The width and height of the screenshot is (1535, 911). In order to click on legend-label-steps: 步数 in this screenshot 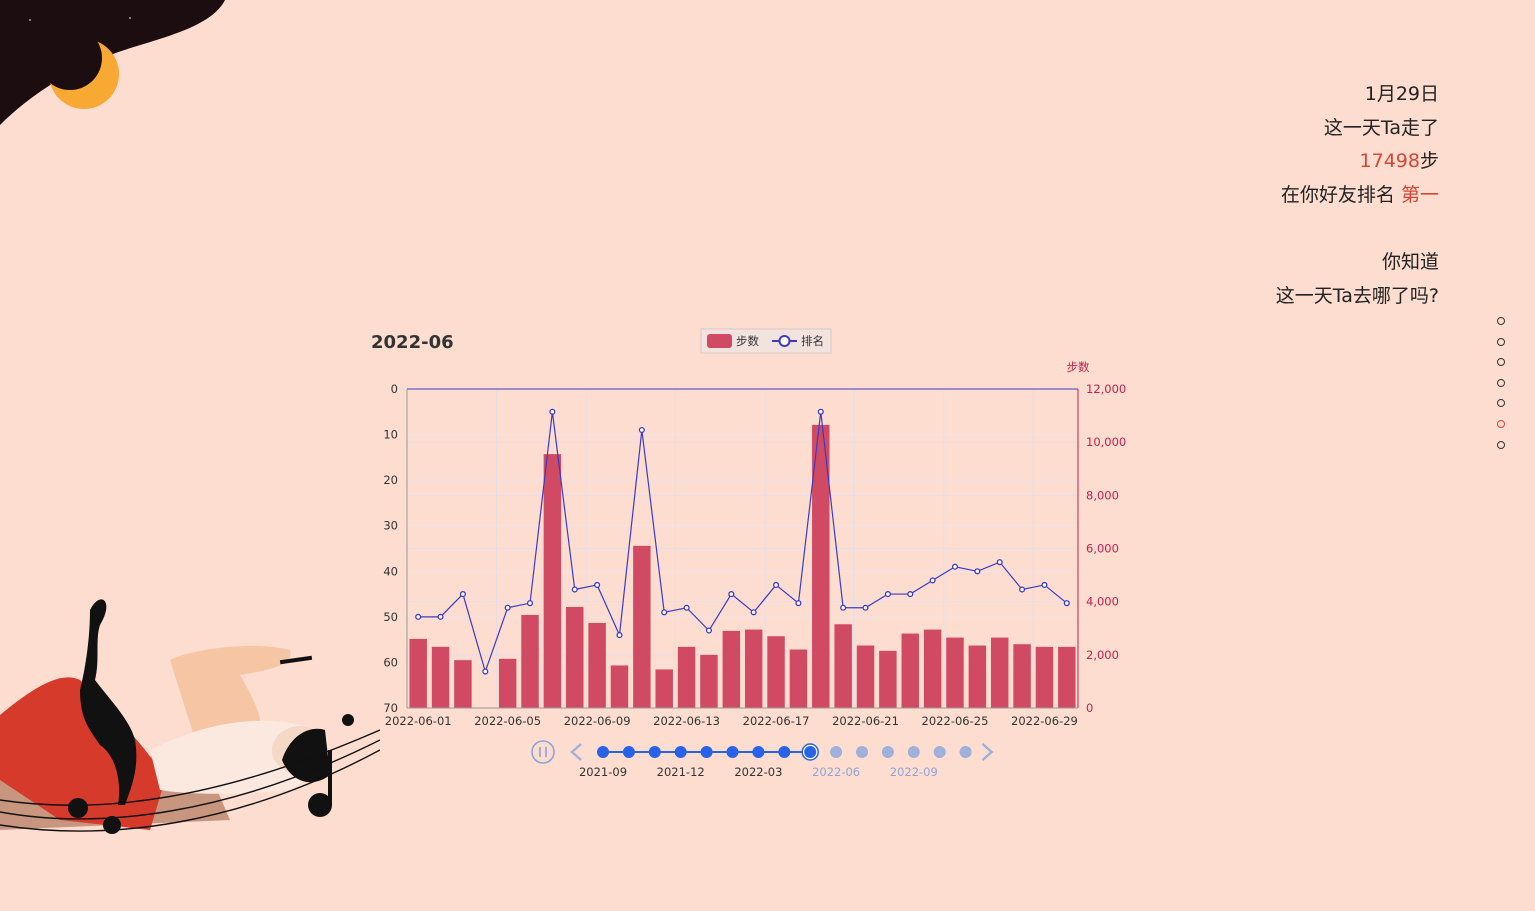, I will do `click(747, 341)`.